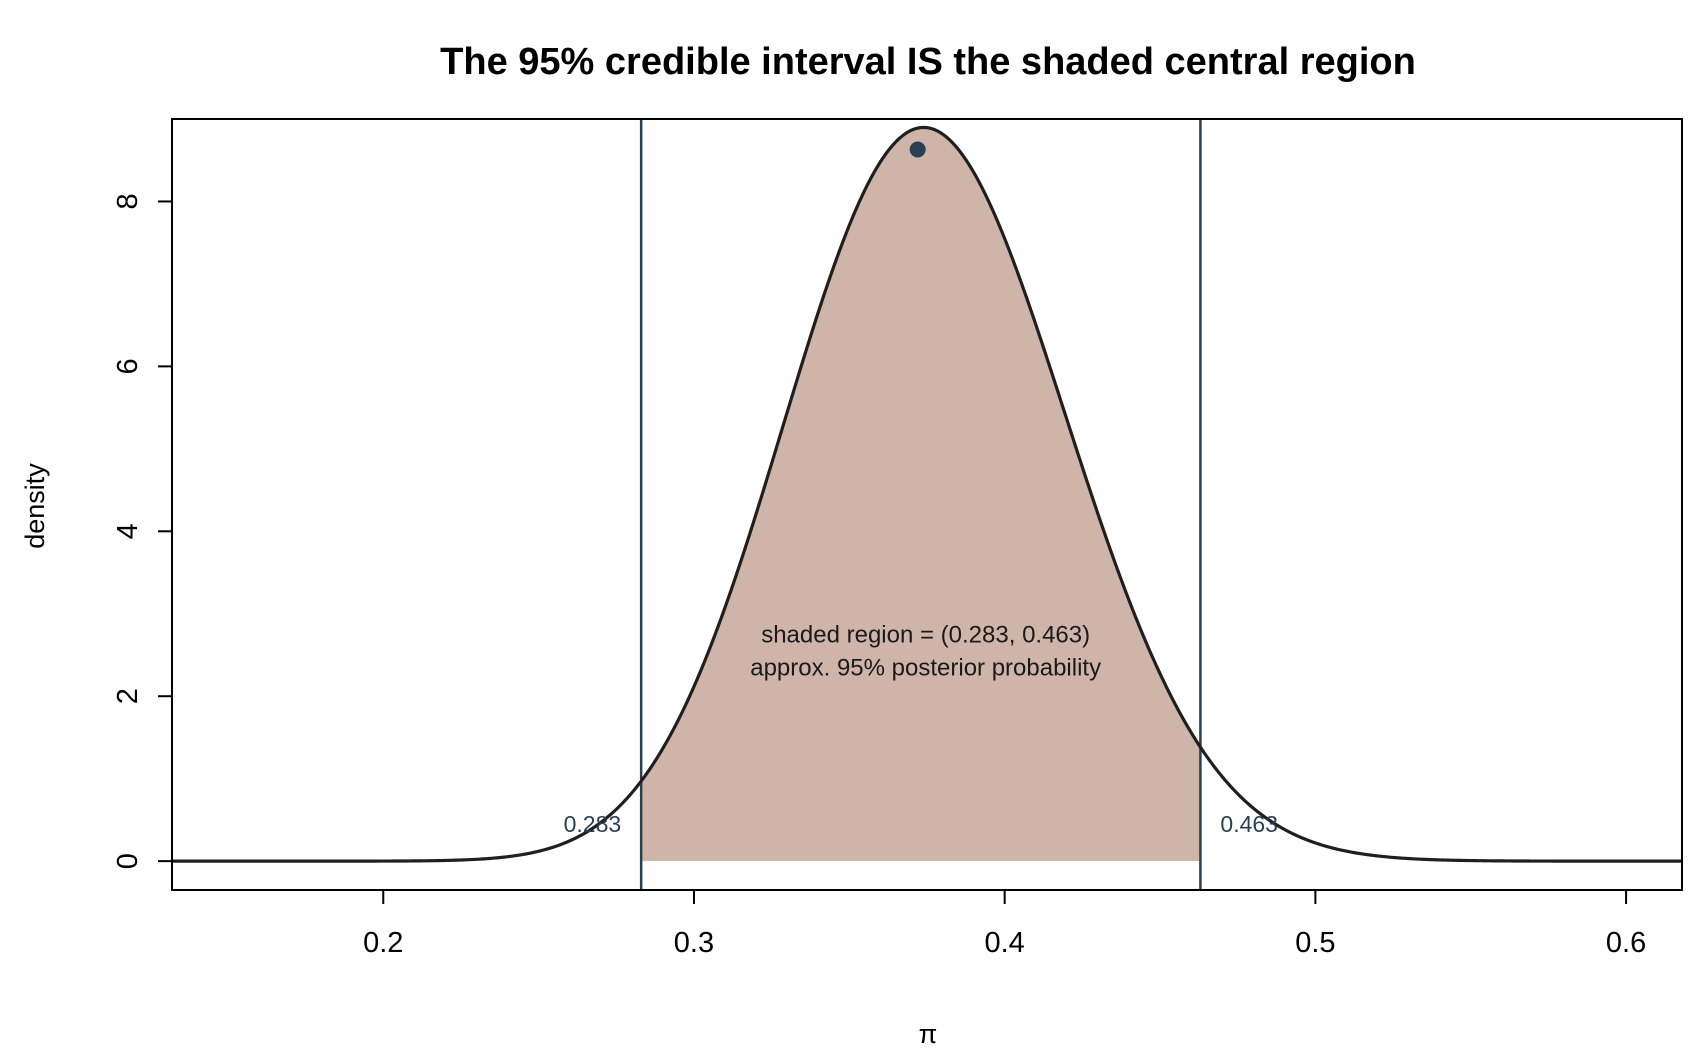 Image resolution: width=1700 pixels, height=1050 pixels. I want to click on annotation-line-1: shaded region = (0.283, 0.463), so click(925, 634).